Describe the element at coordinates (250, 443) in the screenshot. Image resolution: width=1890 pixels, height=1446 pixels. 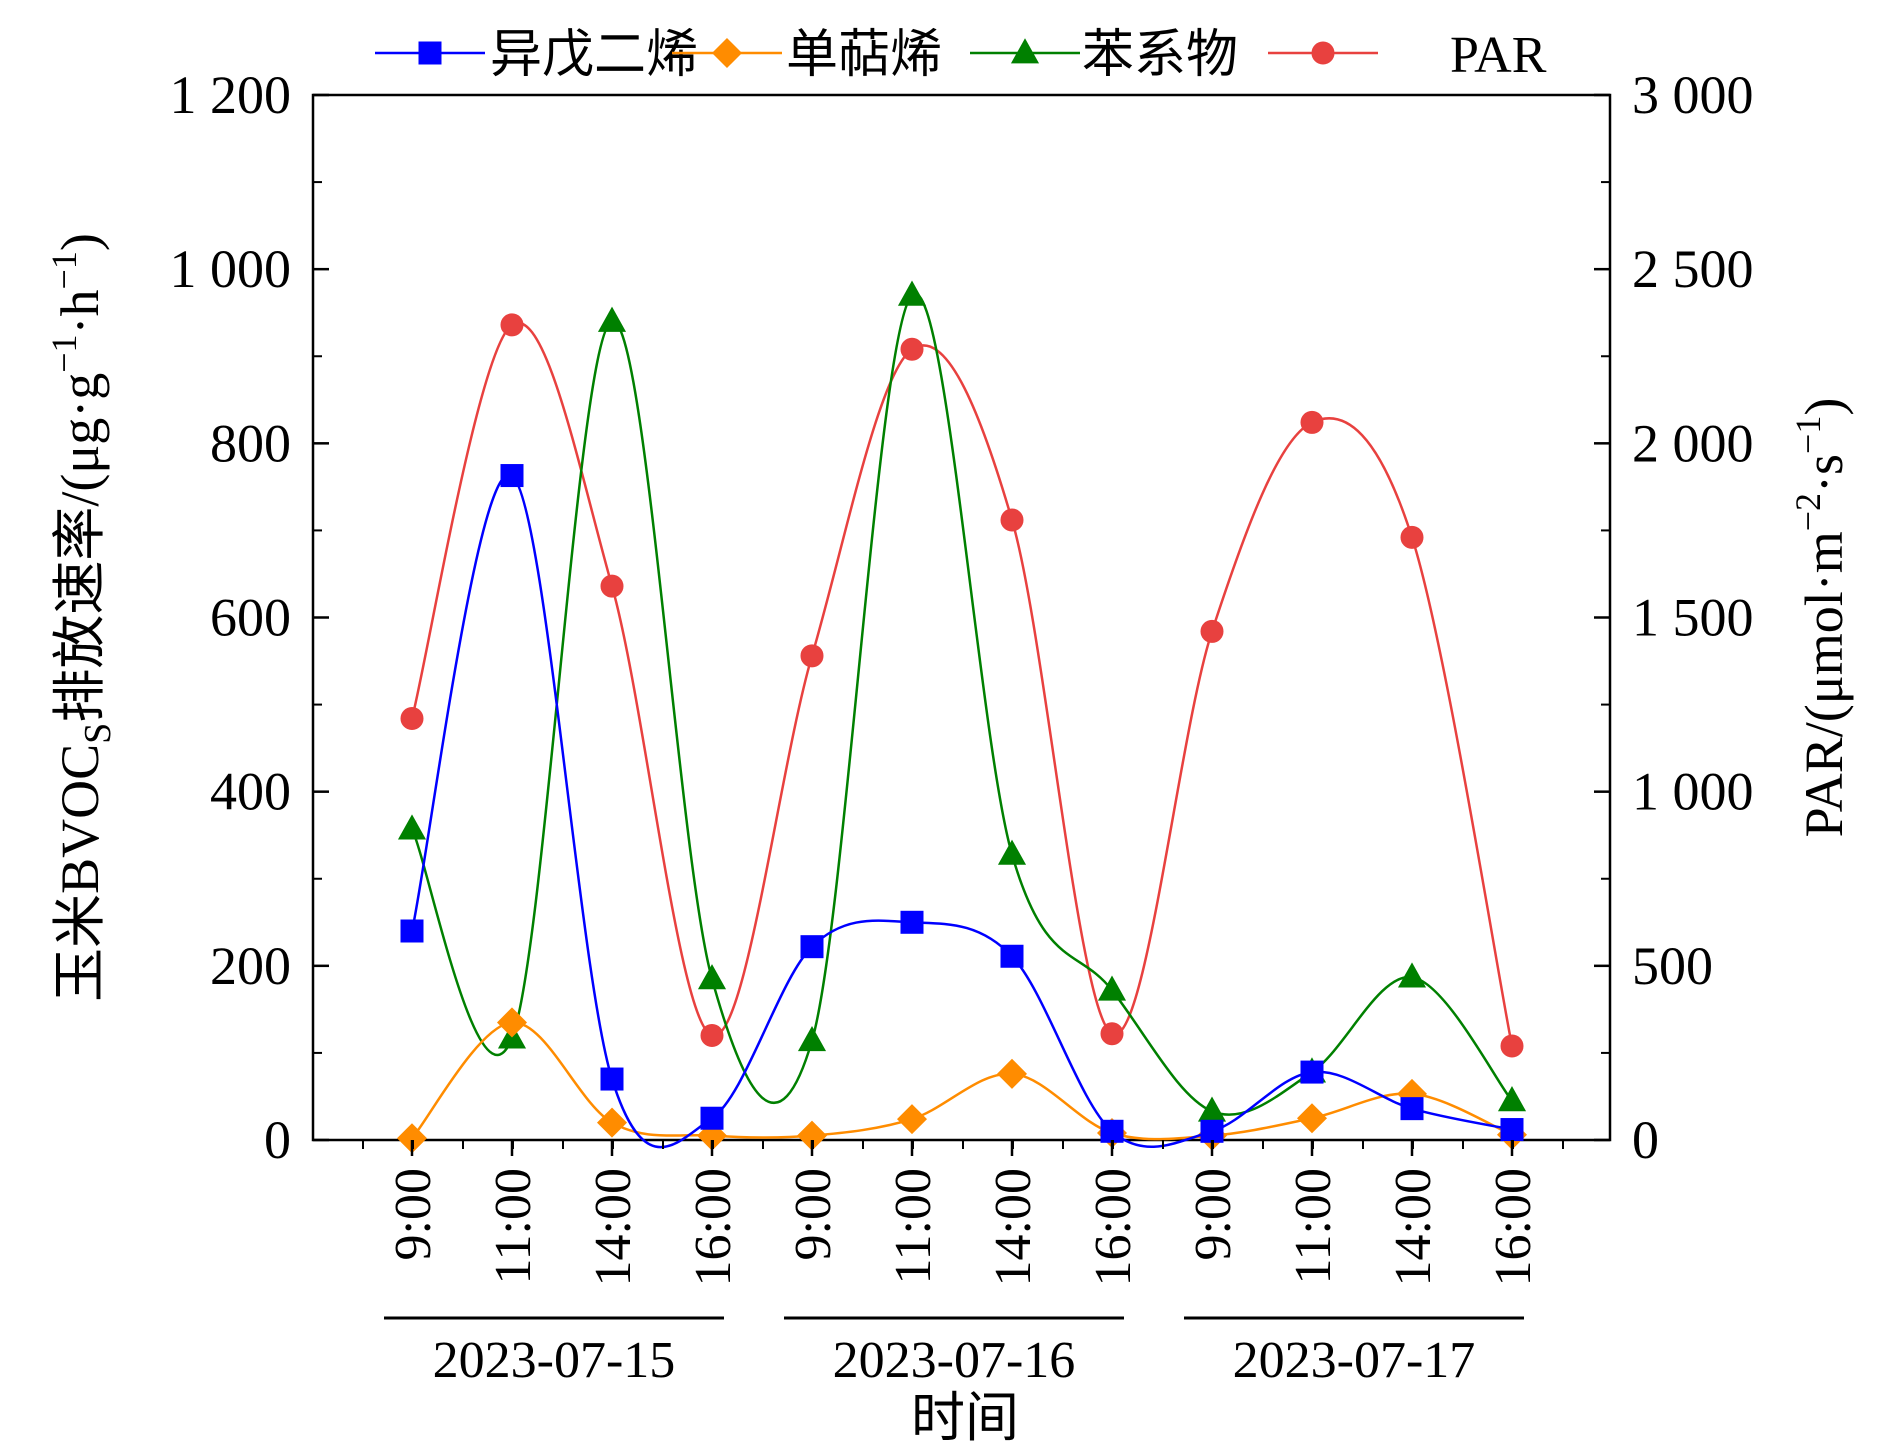
I see `left-tick-label: 800` at that location.